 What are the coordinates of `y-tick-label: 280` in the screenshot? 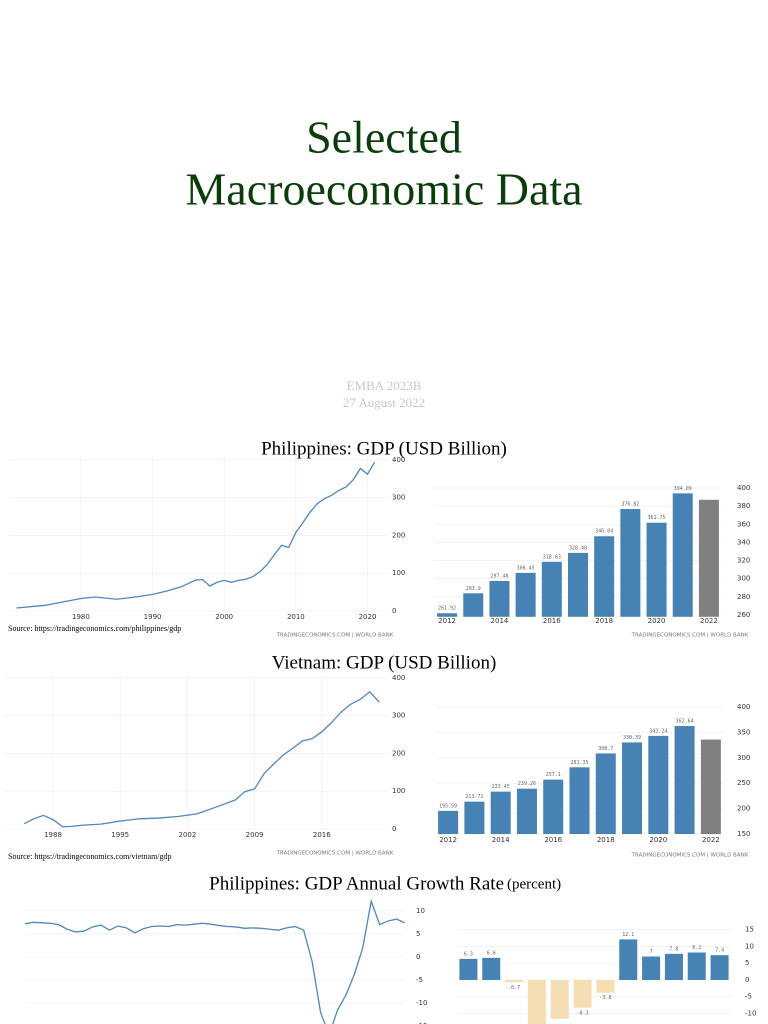 It's located at (743, 597).